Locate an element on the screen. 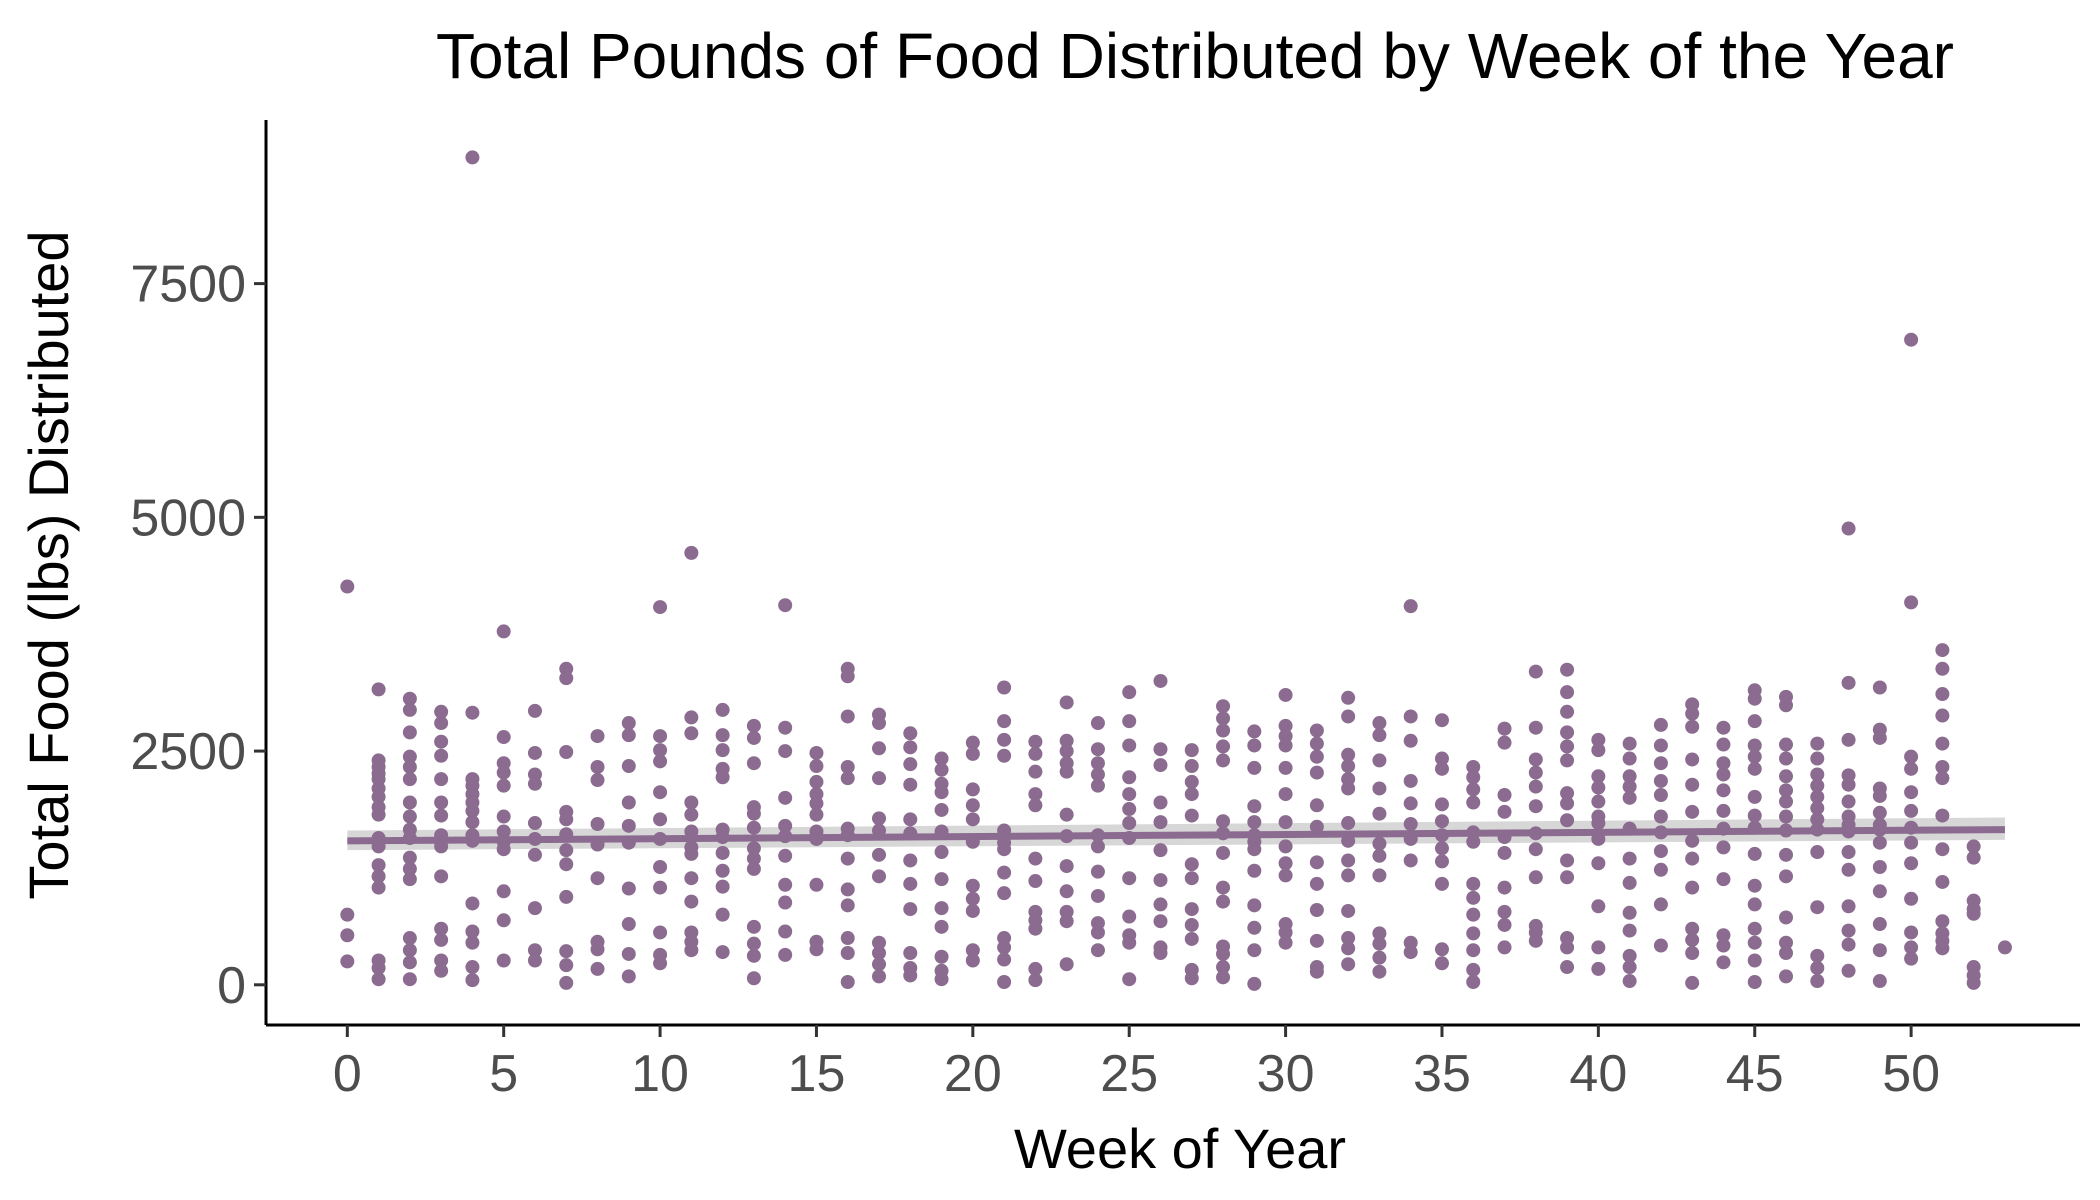 The image size is (2100, 1200). x-tick-label: 45 is located at coordinates (1755, 1074).